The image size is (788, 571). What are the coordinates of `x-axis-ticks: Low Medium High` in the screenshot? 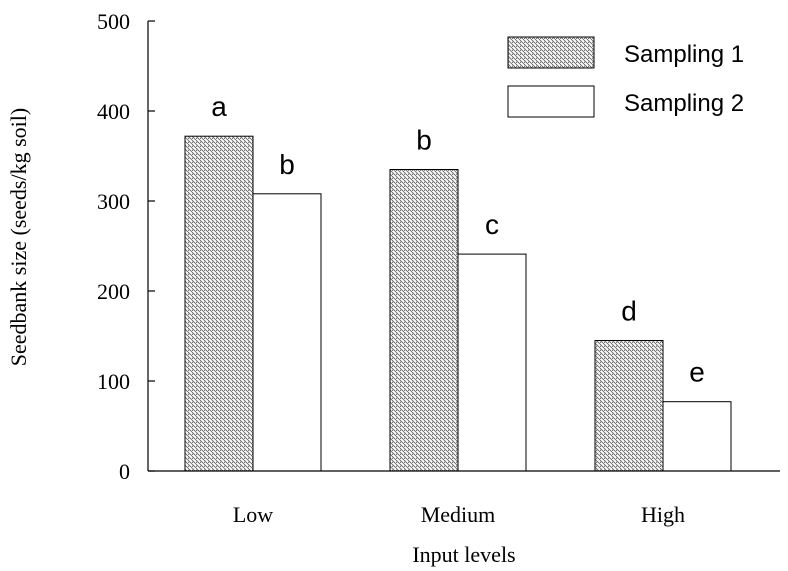 It's located at (459, 514).